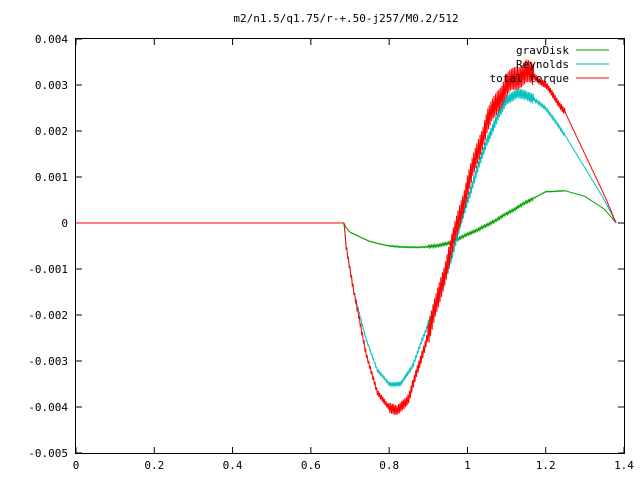 Image resolution: width=640 pixels, height=480 pixels. Describe the element at coordinates (345, 18) in the screenshot. I see `chart-title: m2/n1.5/q1.75/r-+.50-j257/M0.2/512` at that location.